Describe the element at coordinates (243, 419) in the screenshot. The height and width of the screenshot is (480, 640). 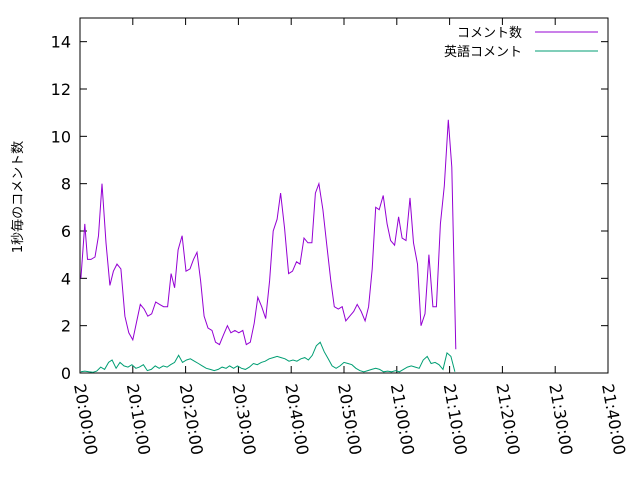
I see `x-tick-label: 20:30:00` at that location.